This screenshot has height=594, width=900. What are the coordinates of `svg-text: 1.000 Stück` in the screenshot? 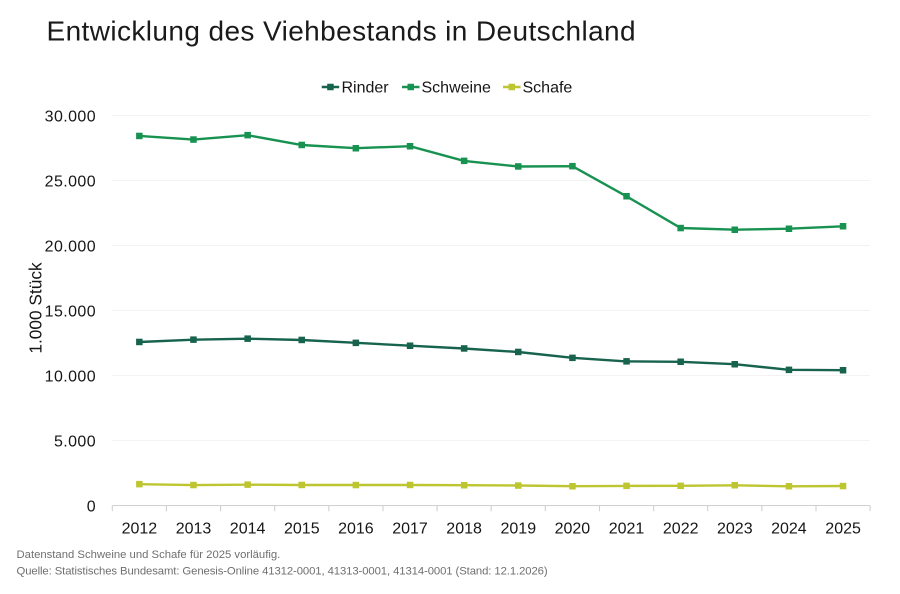 It's located at (36, 308).